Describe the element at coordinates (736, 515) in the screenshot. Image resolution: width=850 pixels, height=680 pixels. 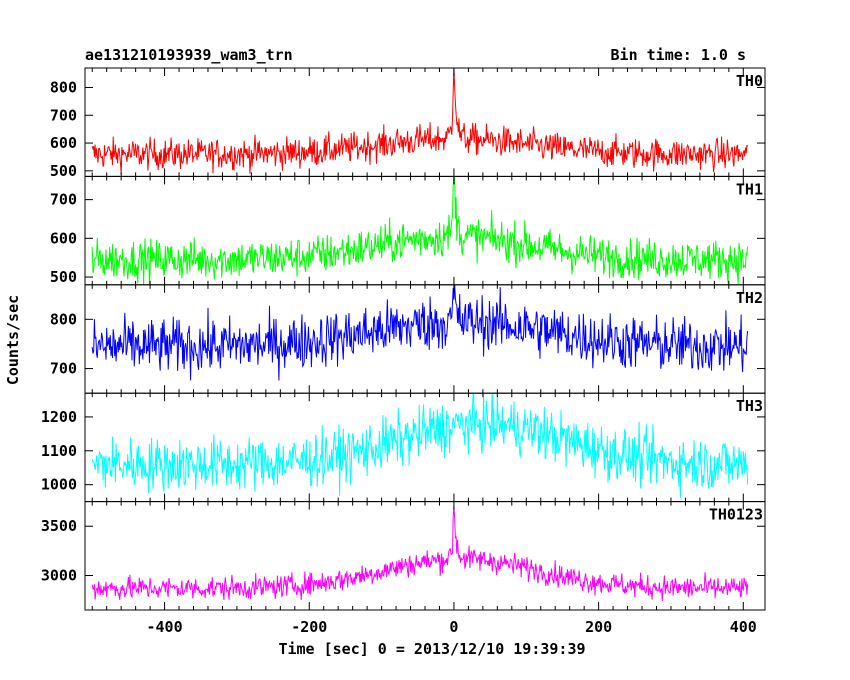
I see `panel-label-th0123: TH0123` at that location.